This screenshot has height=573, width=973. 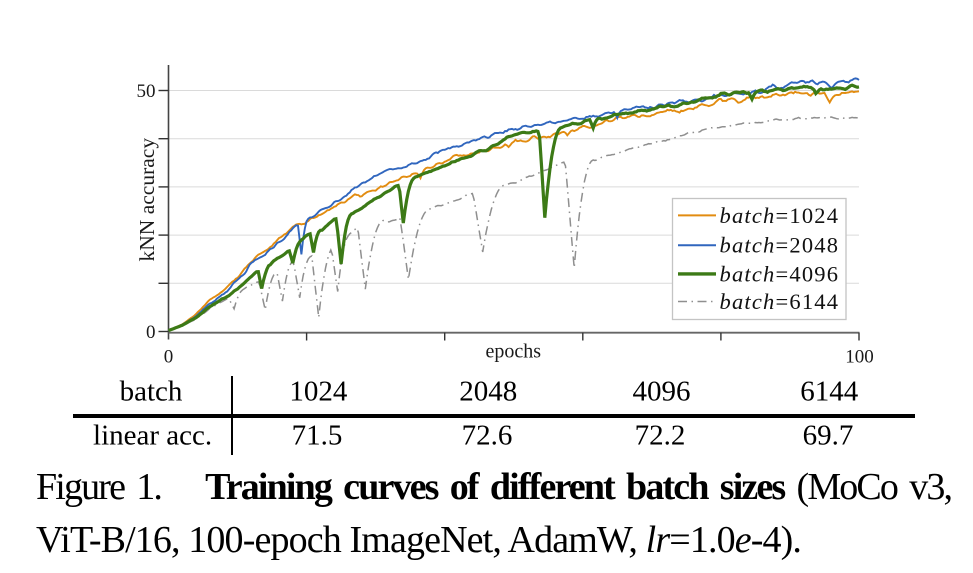 What do you see at coordinates (780, 215) in the screenshot?
I see `svg-text: batch=1024` at bounding box center [780, 215].